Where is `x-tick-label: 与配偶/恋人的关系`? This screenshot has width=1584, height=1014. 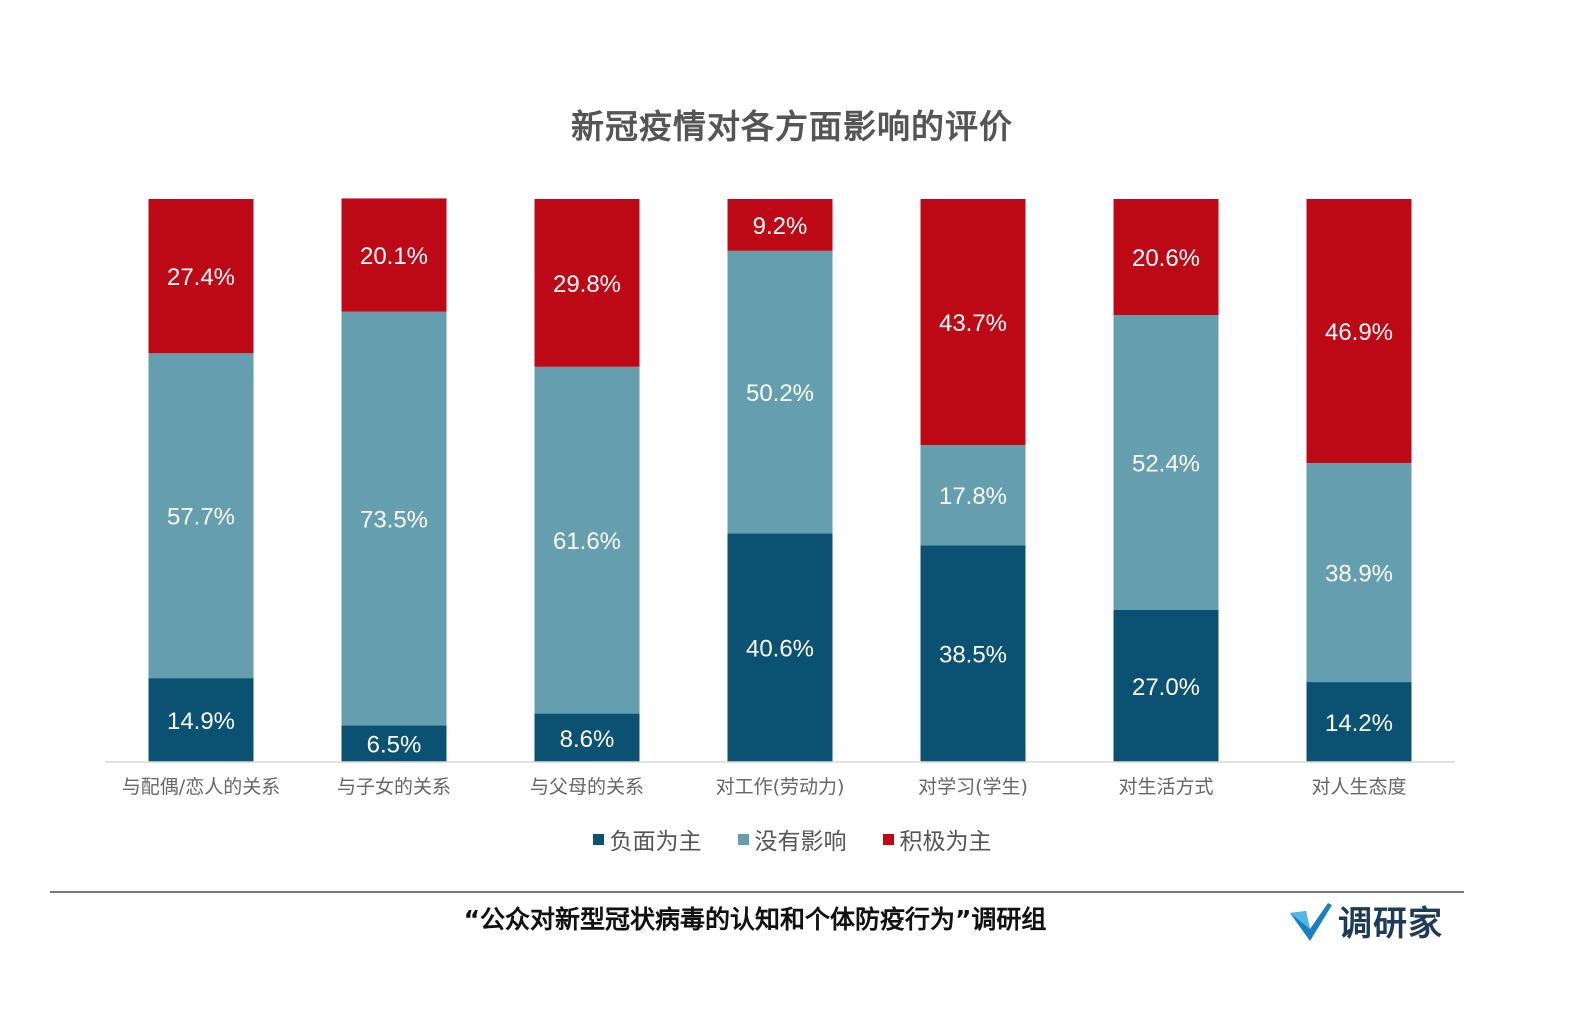 x-tick-label: 与配偶/恋人的关系 is located at coordinates (201, 787).